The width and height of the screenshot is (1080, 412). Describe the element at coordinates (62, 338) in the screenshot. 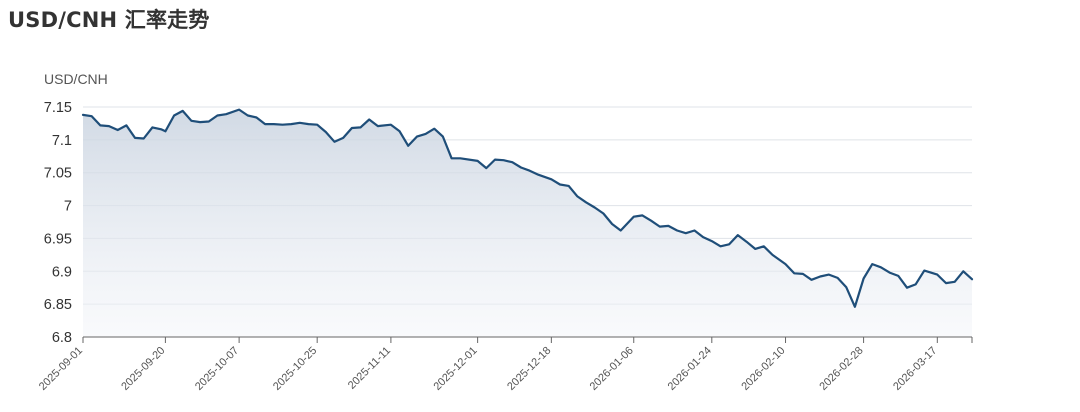

I see `y-tick-label: 6.8` at that location.